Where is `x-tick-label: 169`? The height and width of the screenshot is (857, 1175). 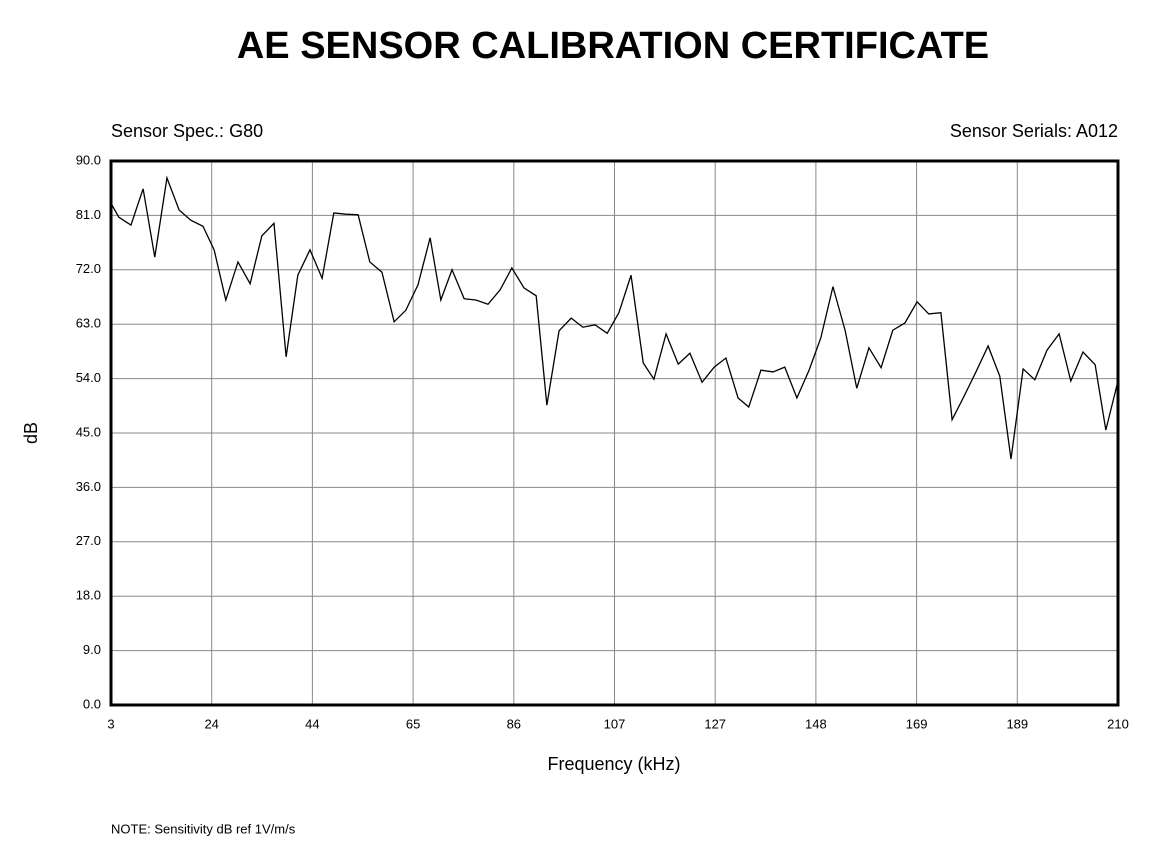 x-tick-label: 169 is located at coordinates (917, 723).